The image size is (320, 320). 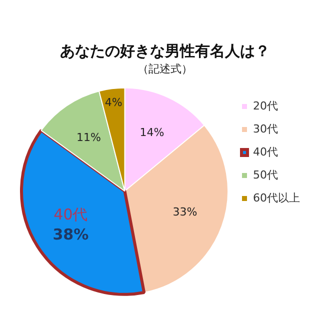 What do you see at coordinates (88, 137) in the screenshot?
I see `data-label: 11%` at bounding box center [88, 137].